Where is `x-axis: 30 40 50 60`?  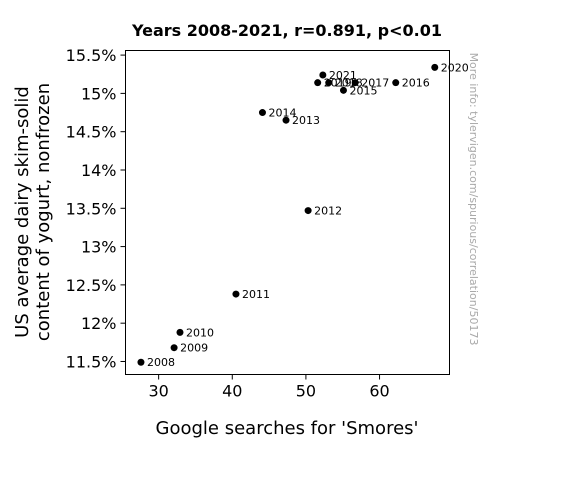
x-axis: 30 40 50 60 is located at coordinates (269, 387).